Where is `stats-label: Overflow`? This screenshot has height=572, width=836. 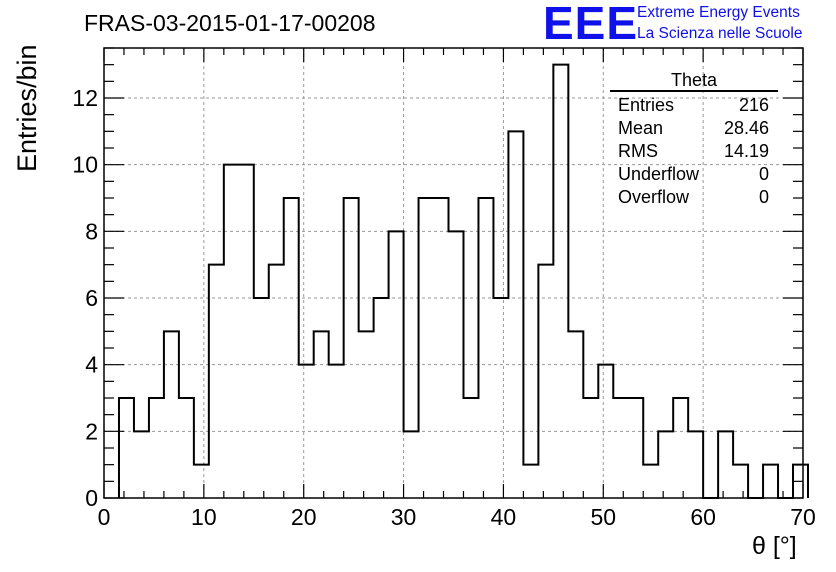 stats-label: Overflow is located at coordinates (654, 197).